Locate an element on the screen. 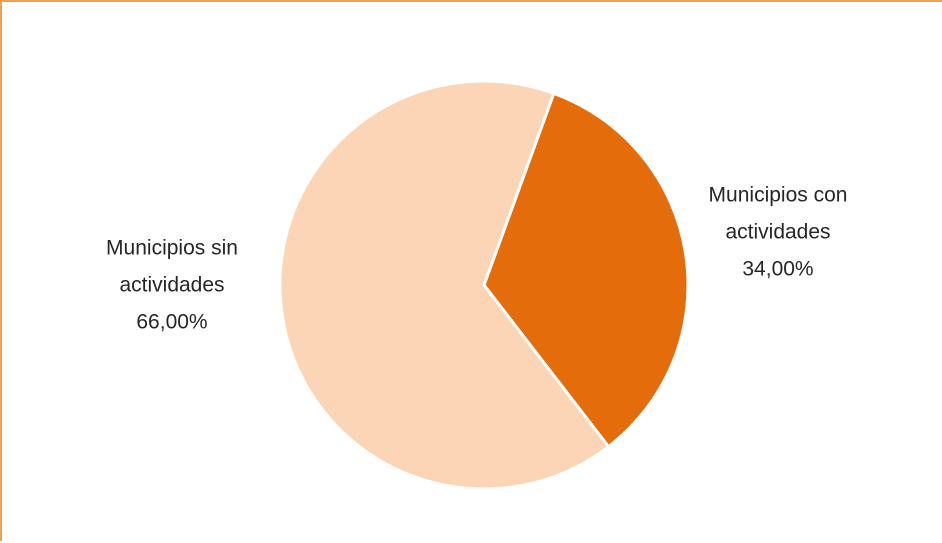 Image resolution: width=942 pixels, height=543 pixels. slice-label-1: Municipios con actividades 34,00% is located at coordinates (778, 232).